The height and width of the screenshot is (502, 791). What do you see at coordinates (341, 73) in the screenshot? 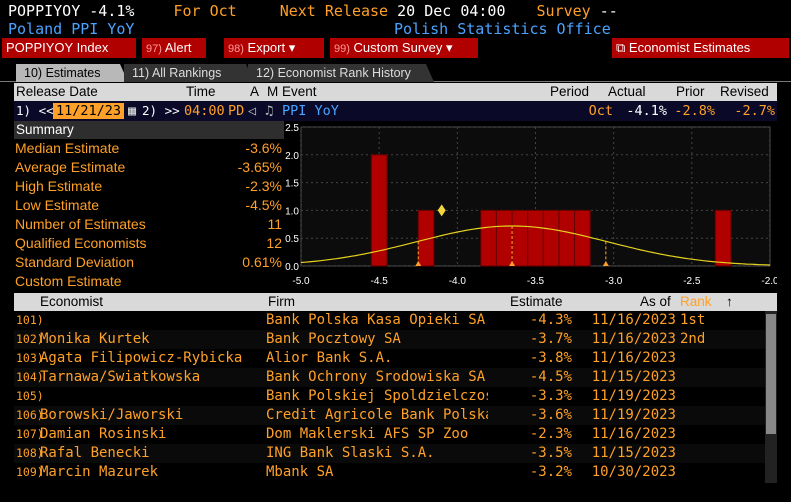
I see `tab-economist-rank-history: 12) Economist Rank History` at bounding box center [341, 73].